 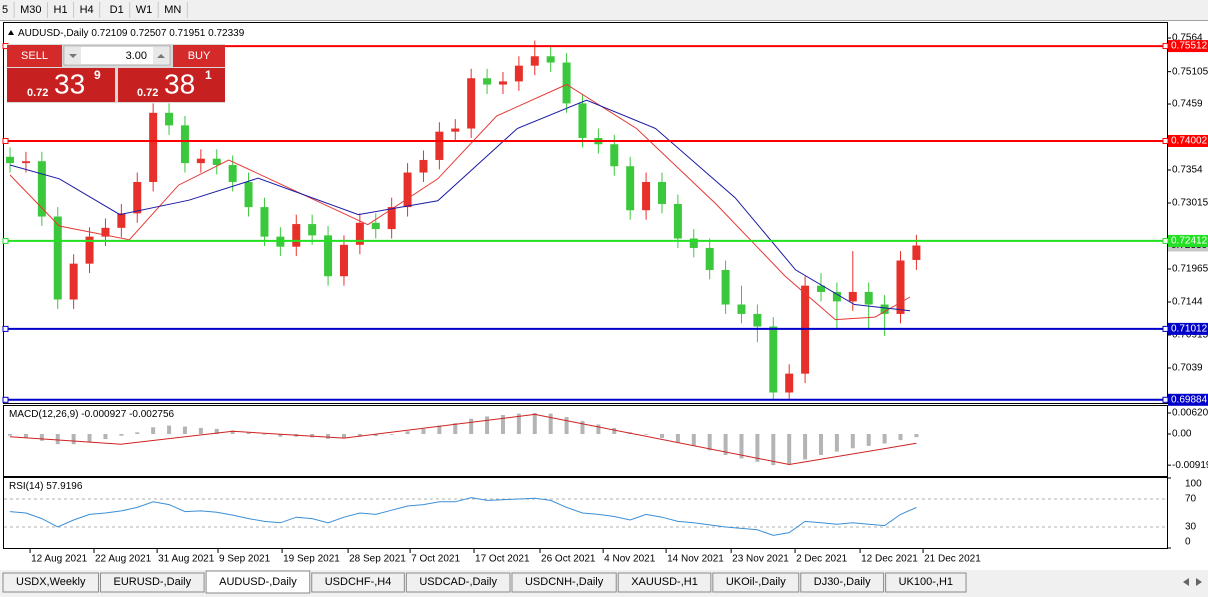 What do you see at coordinates (608, 439) in the screenshot?
I see `macd-chart: 0.006201 0.00 -0.009197` at bounding box center [608, 439].